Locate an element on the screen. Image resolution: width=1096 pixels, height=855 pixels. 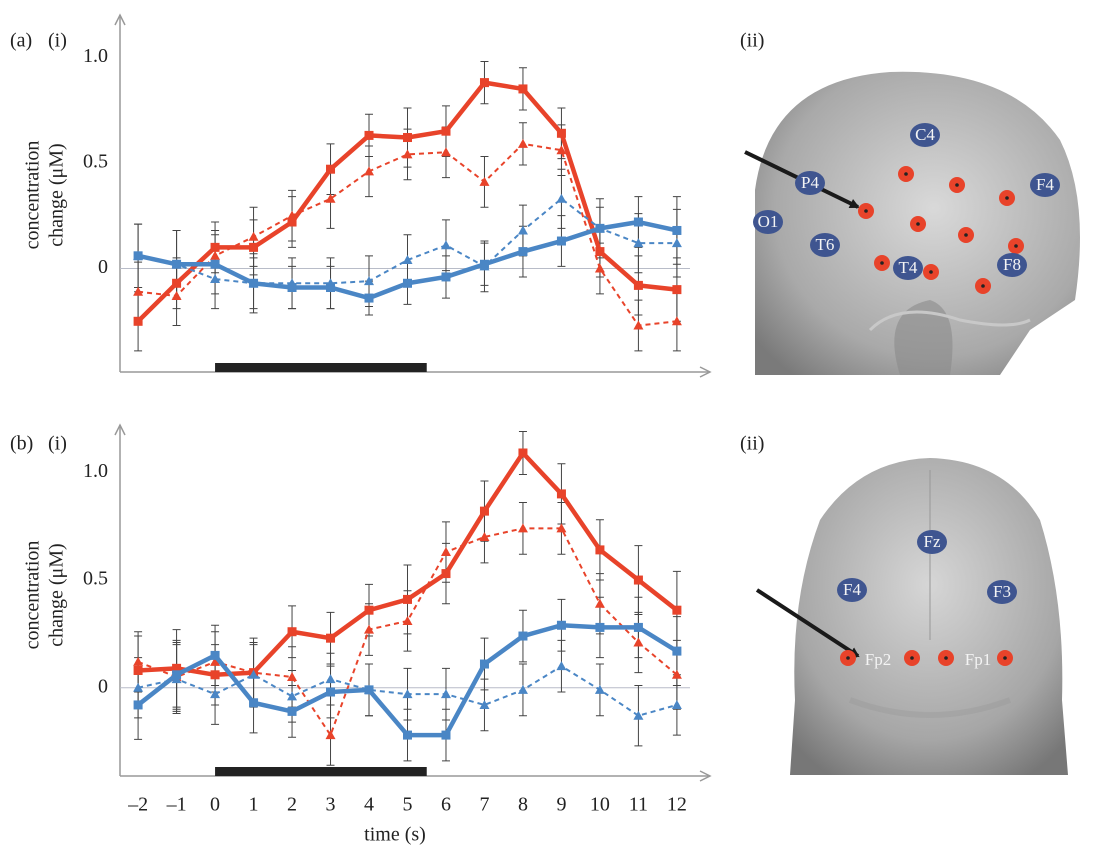
electrode-label: F8 is located at coordinates (1012, 264).